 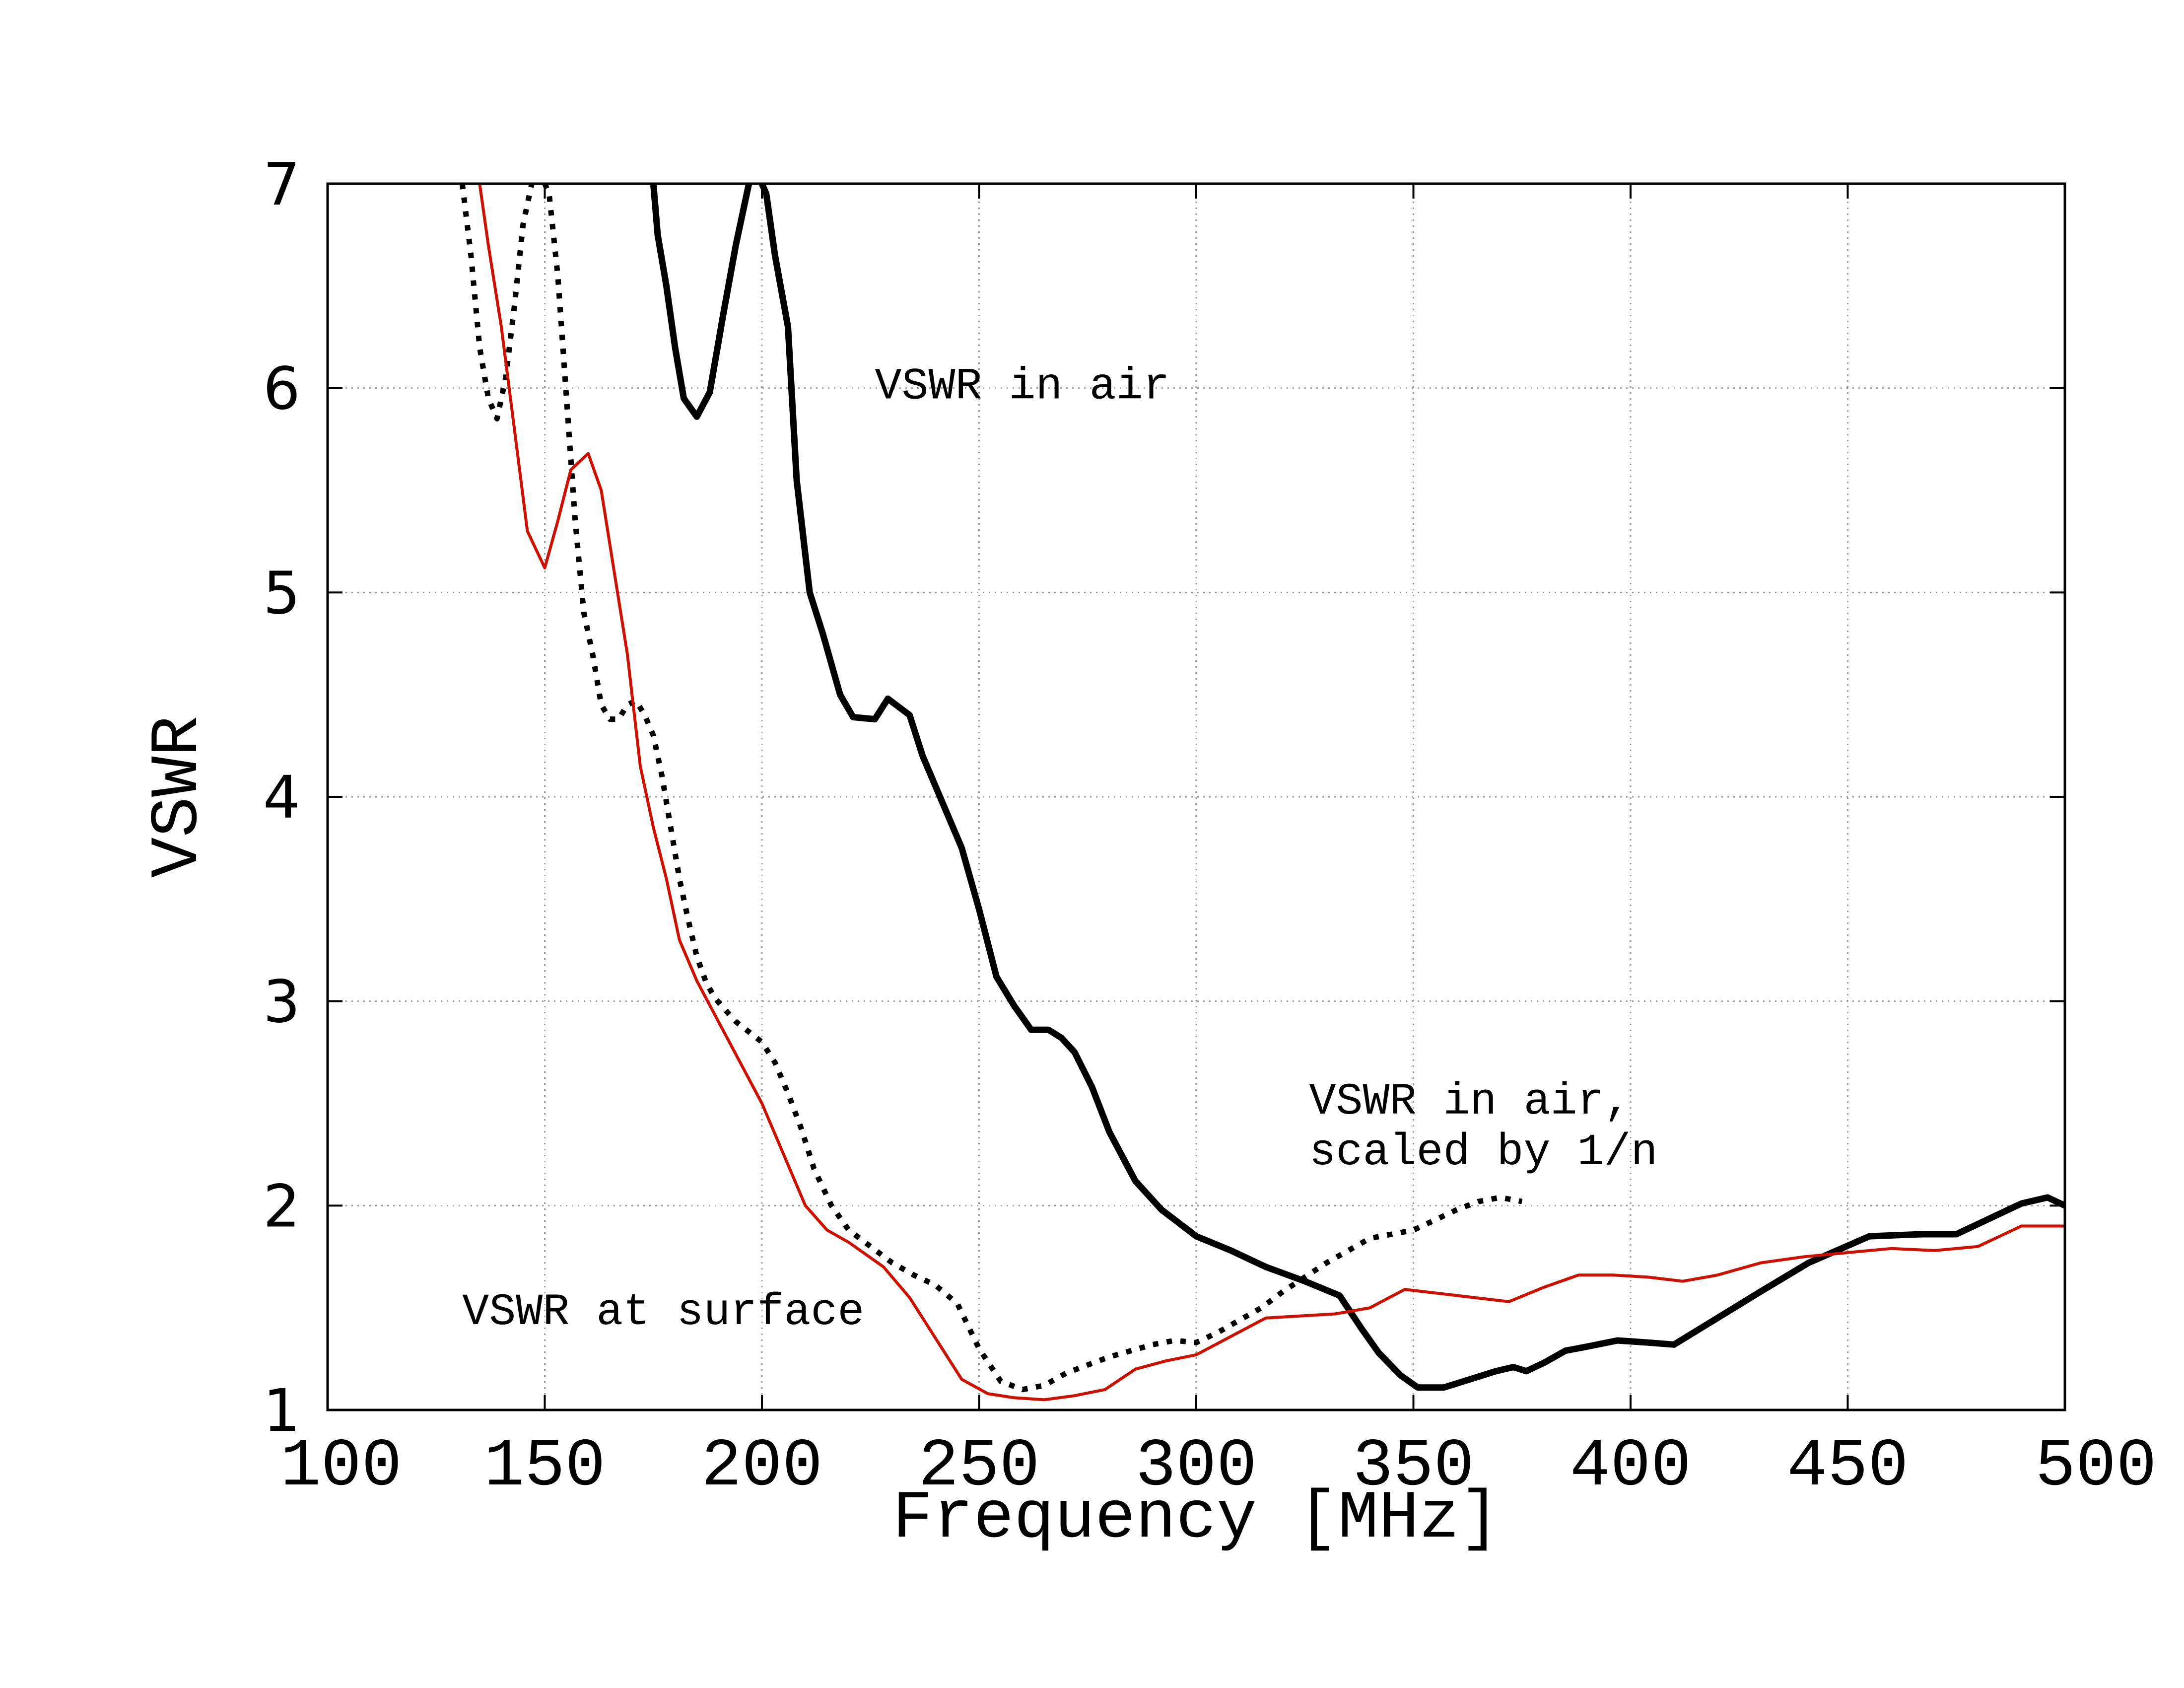 I want to click on x-tick-label: 350, so click(x=1413, y=1466).